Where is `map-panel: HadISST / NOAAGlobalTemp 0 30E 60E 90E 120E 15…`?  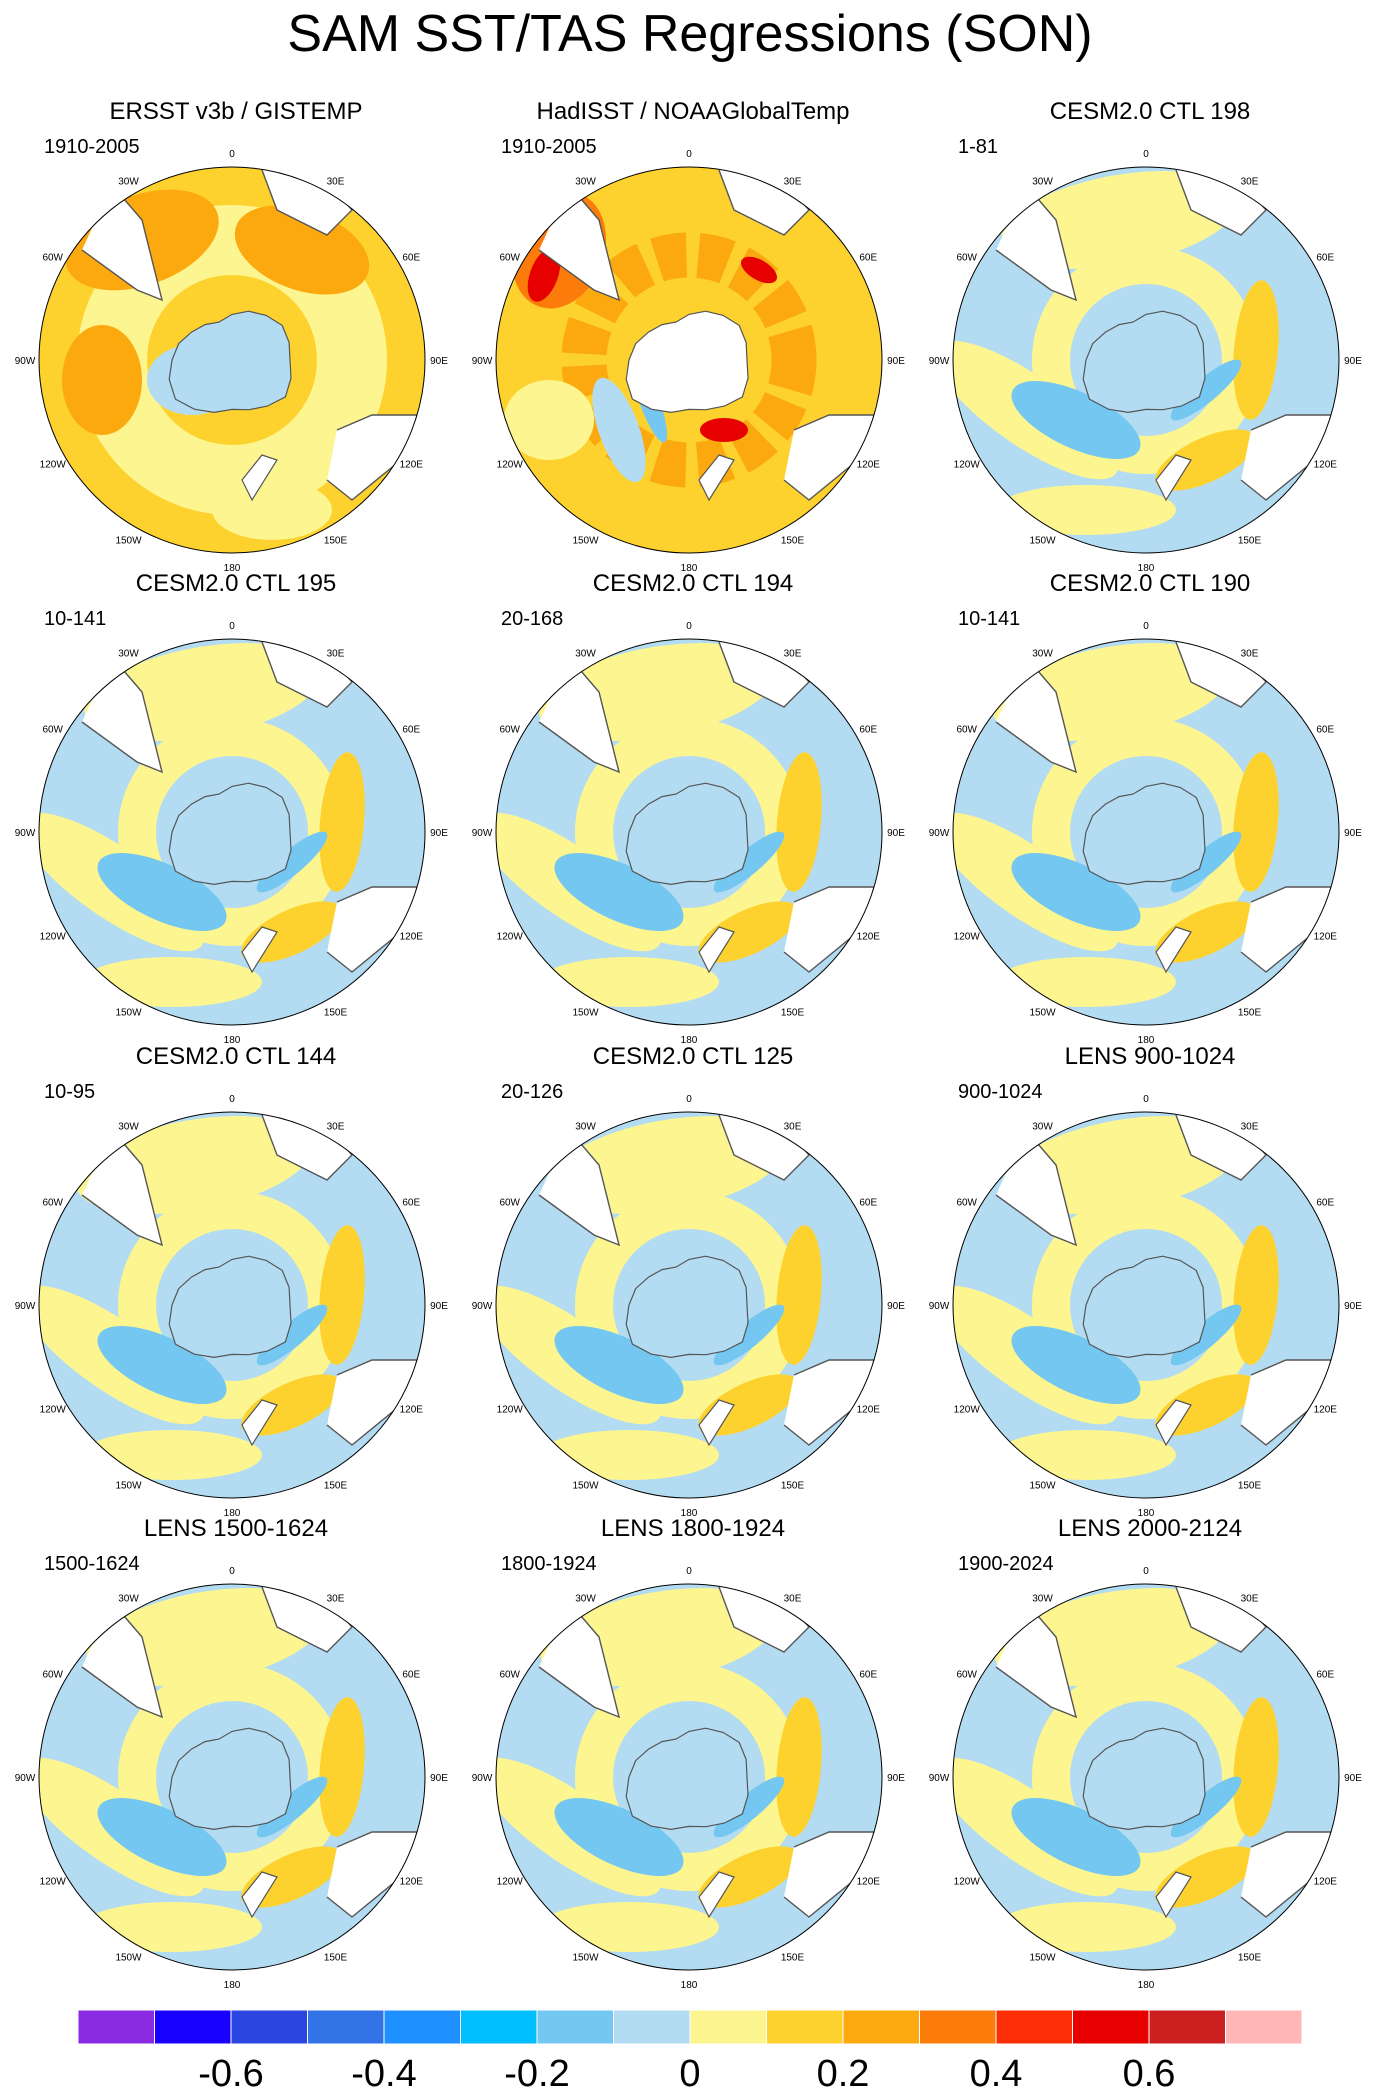 map-panel: HadISST / NOAAGlobalTemp 0 30E 60E 90E 120E 15… is located at coordinates (693, 336).